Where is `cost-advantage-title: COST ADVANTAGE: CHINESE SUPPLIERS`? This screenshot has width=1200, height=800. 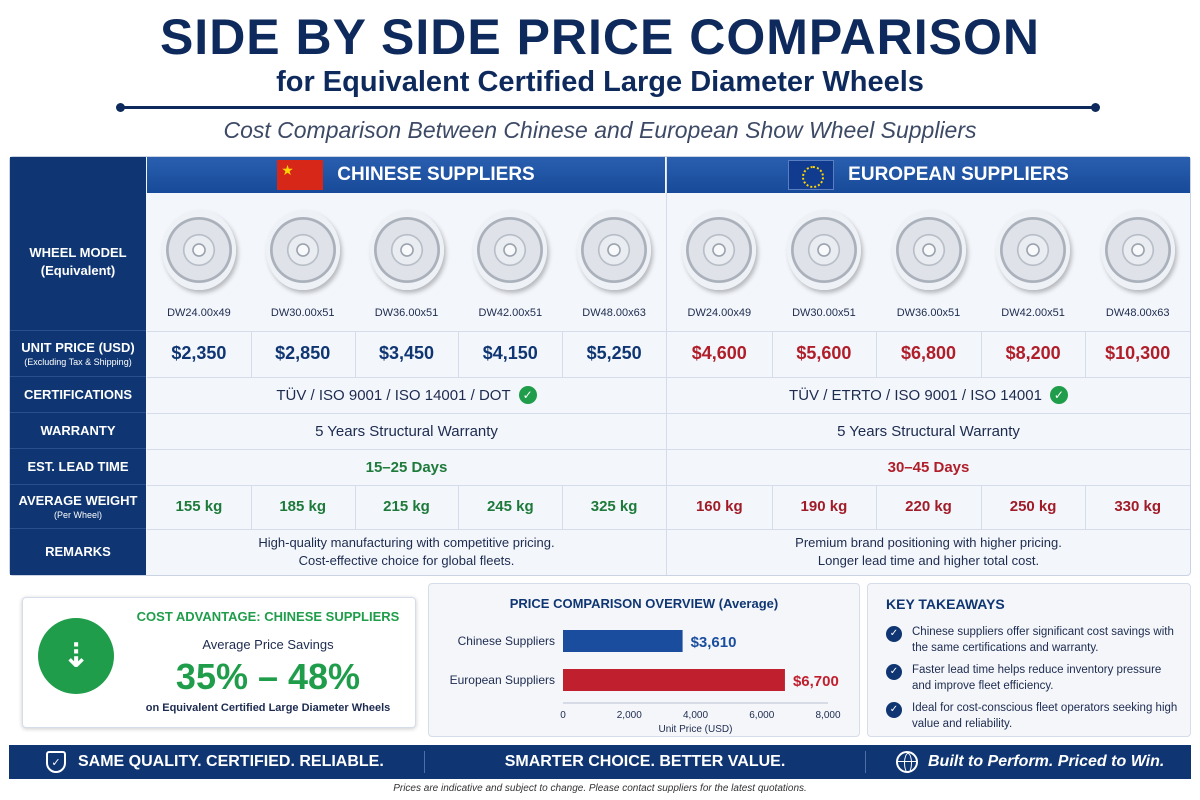 cost-advantage-title: COST ADVANTAGE: CHINESE SUPPLIERS is located at coordinates (268, 616).